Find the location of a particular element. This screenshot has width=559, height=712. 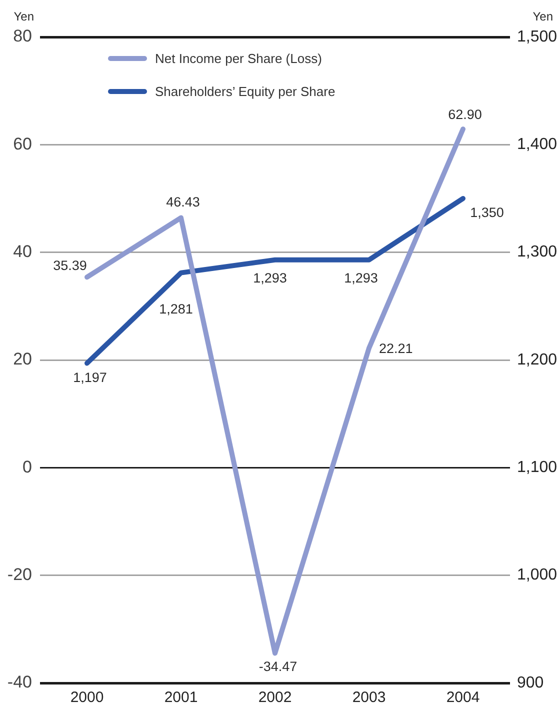

data-label: 35.39 is located at coordinates (70, 265).